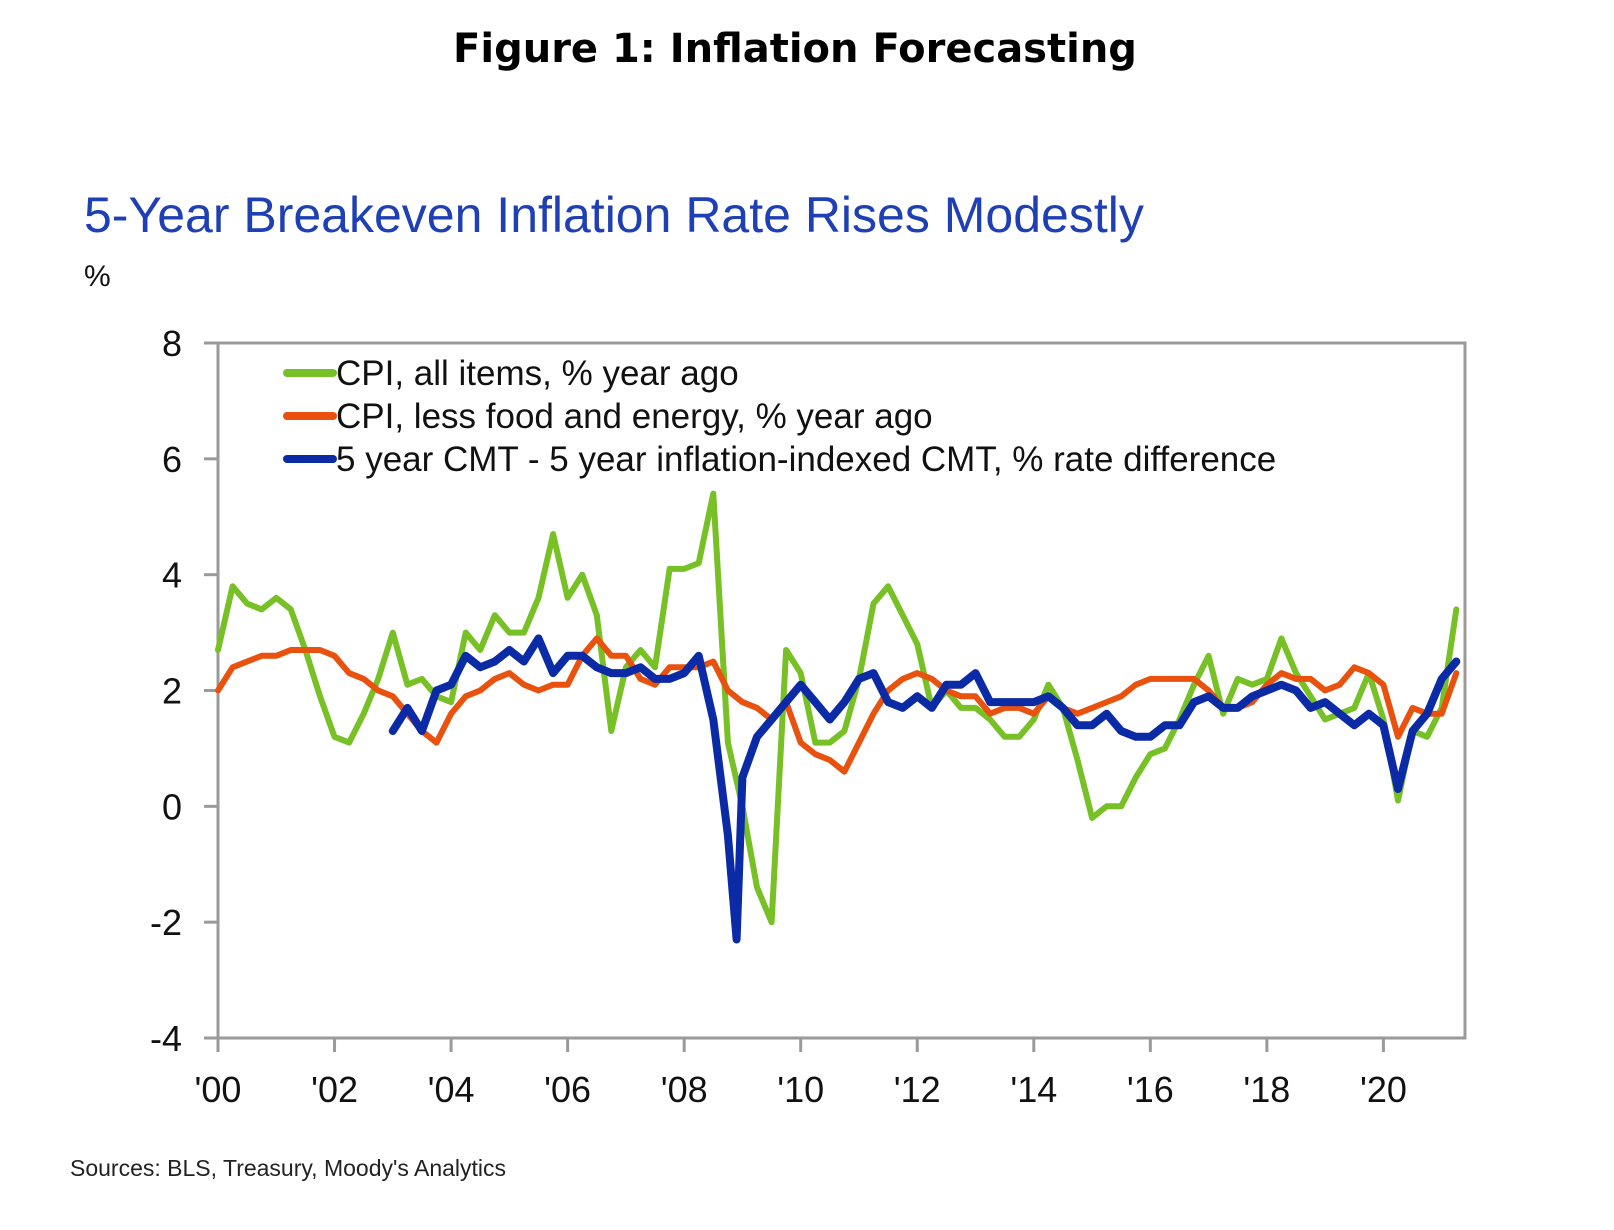  I want to click on x-tick-label: '08, so click(684, 1089).